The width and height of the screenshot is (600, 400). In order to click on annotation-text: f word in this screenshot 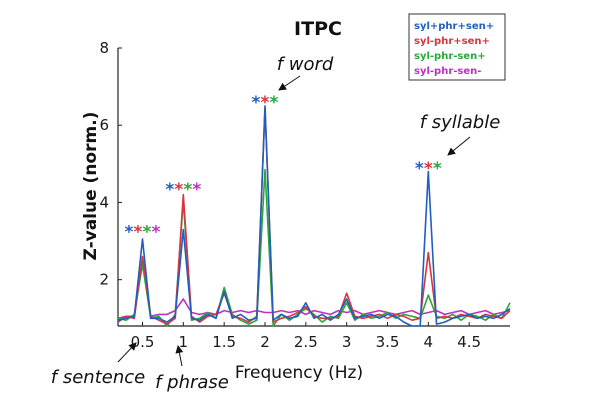, I will do `click(305, 64)`.